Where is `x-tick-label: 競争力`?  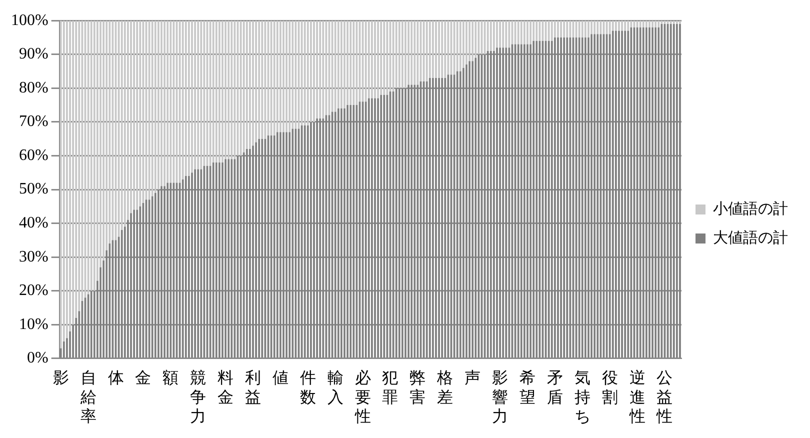 x-tick-label: 競争力 is located at coordinates (198, 397).